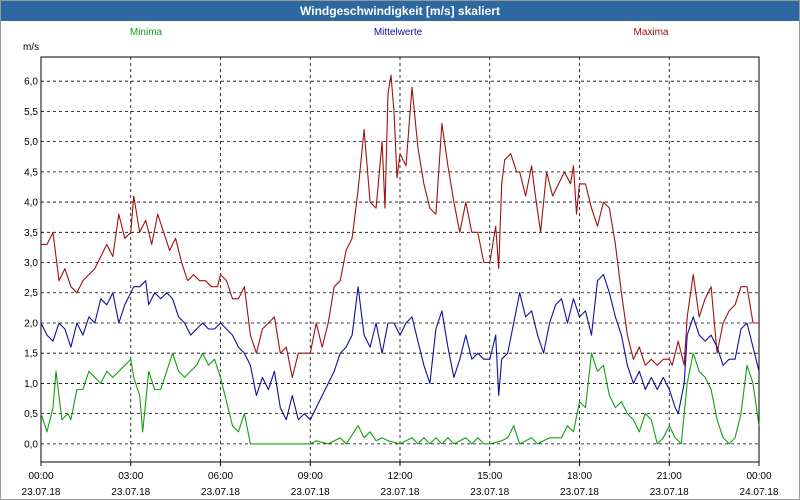 The width and height of the screenshot is (800, 500). What do you see at coordinates (31, 384) in the screenshot?
I see `y-tick-label: 1,0` at bounding box center [31, 384].